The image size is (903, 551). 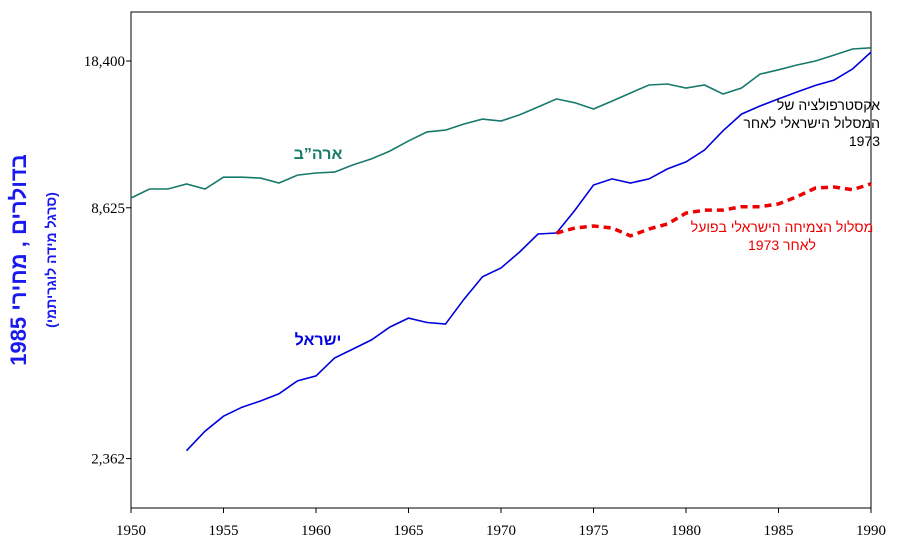 I want to click on y-tick-label: 18,400, so click(x=104, y=62).